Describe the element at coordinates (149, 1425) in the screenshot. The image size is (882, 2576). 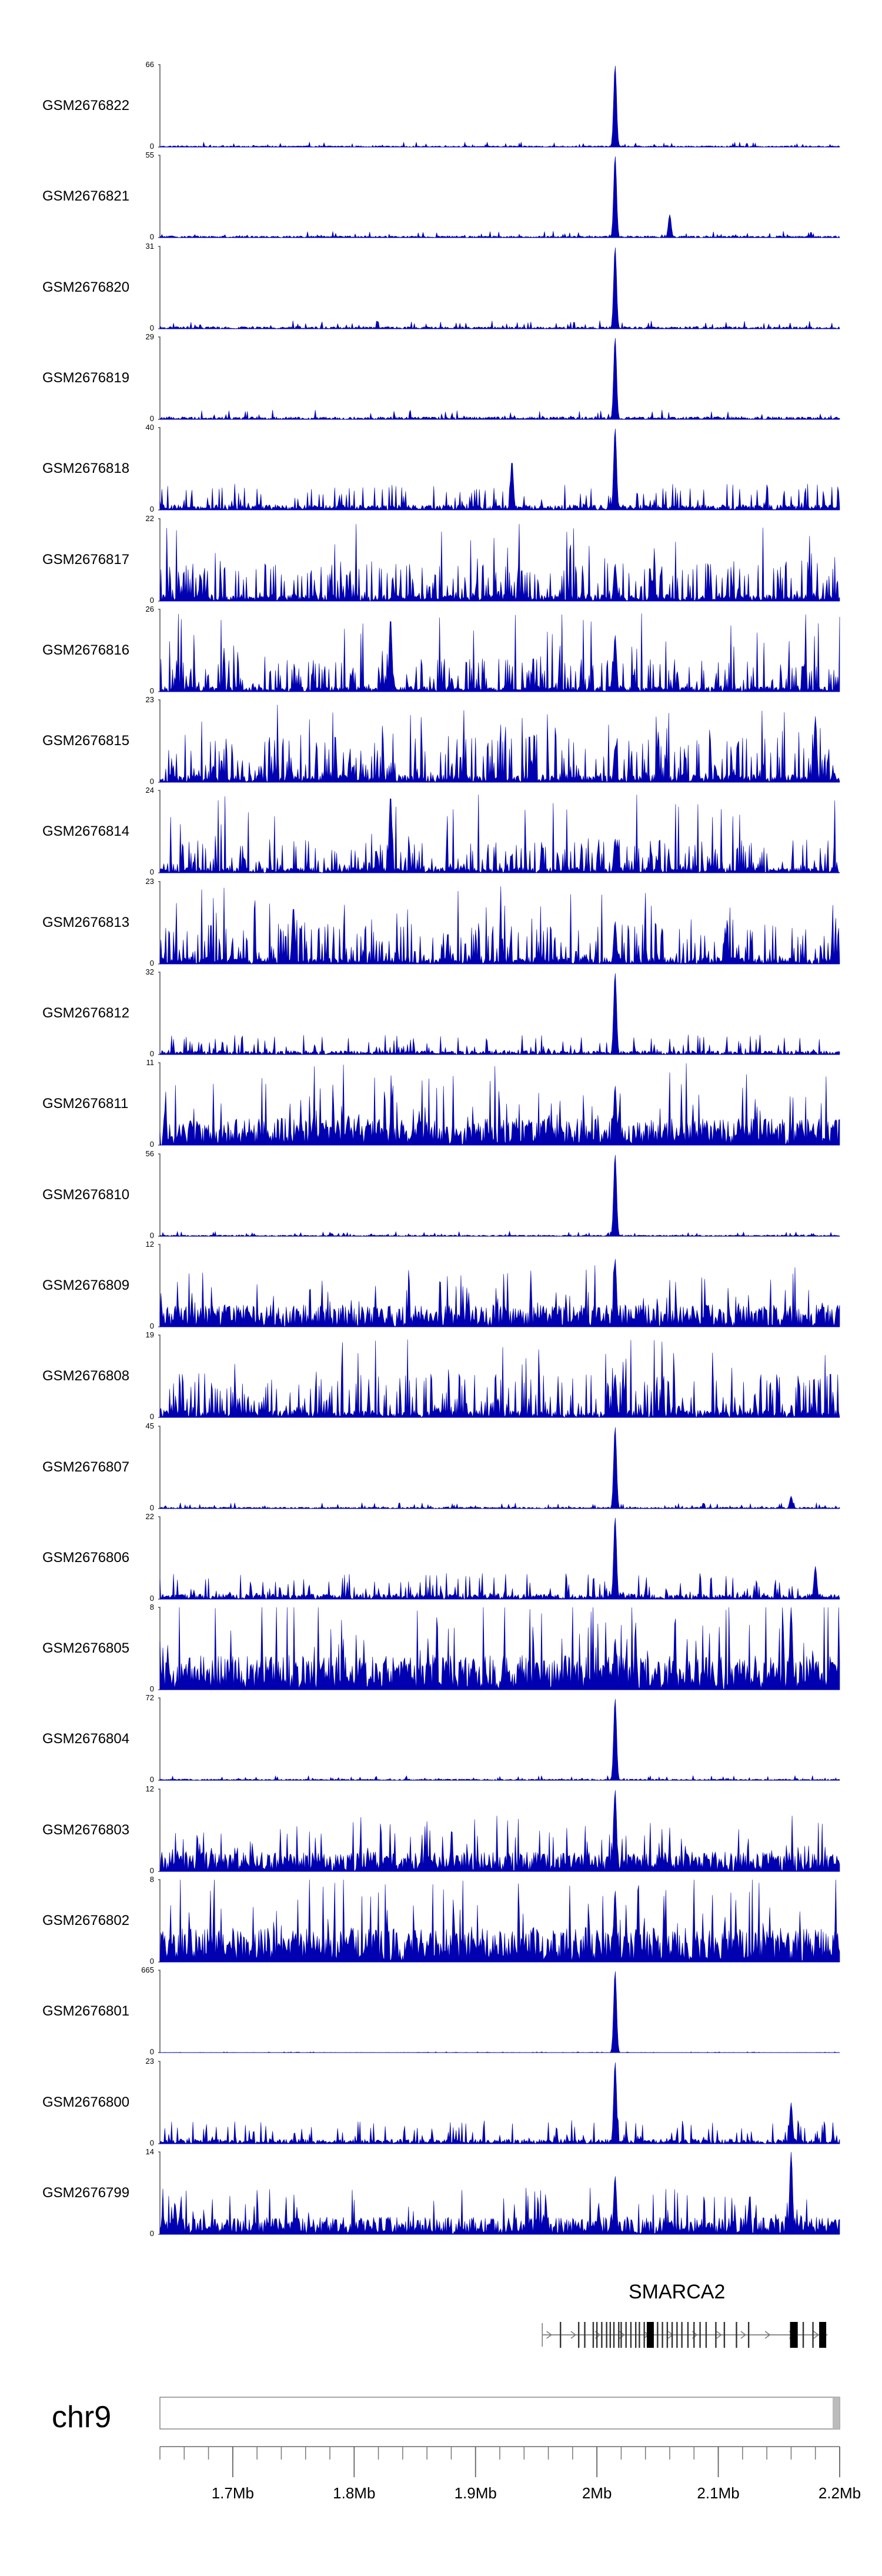
I see `y-max-label: 45` at that location.